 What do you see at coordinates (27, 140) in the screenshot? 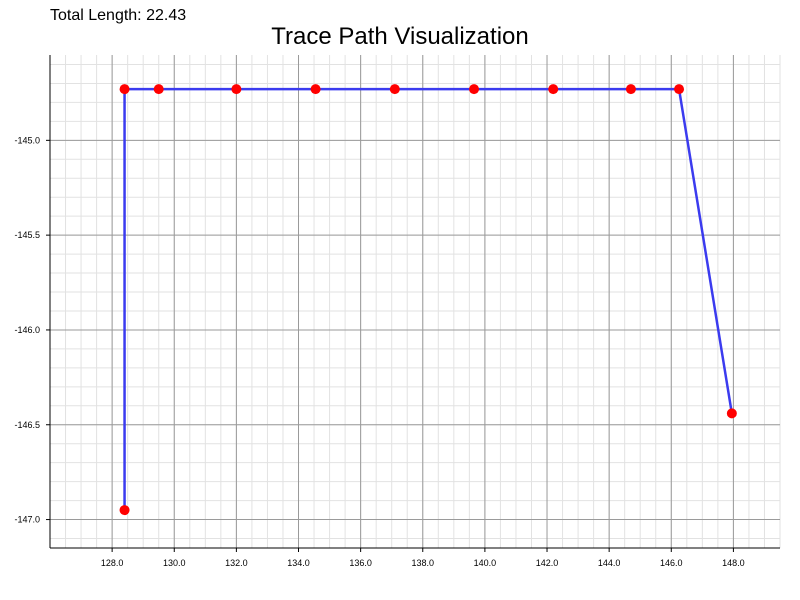
I see `y-tick-label: -145.0` at bounding box center [27, 140].